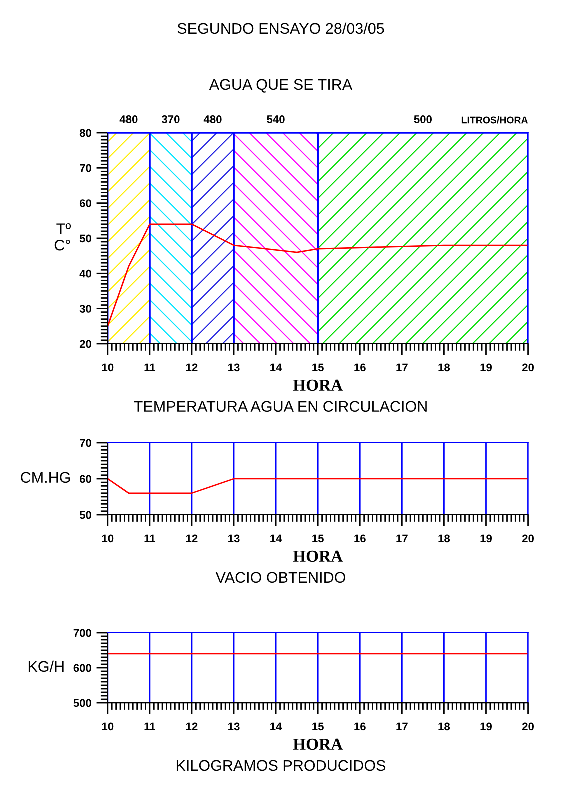 This screenshot has width=562, height=794. What do you see at coordinates (46, 666) in the screenshot?
I see `y-axis-title: KG/H` at bounding box center [46, 666].